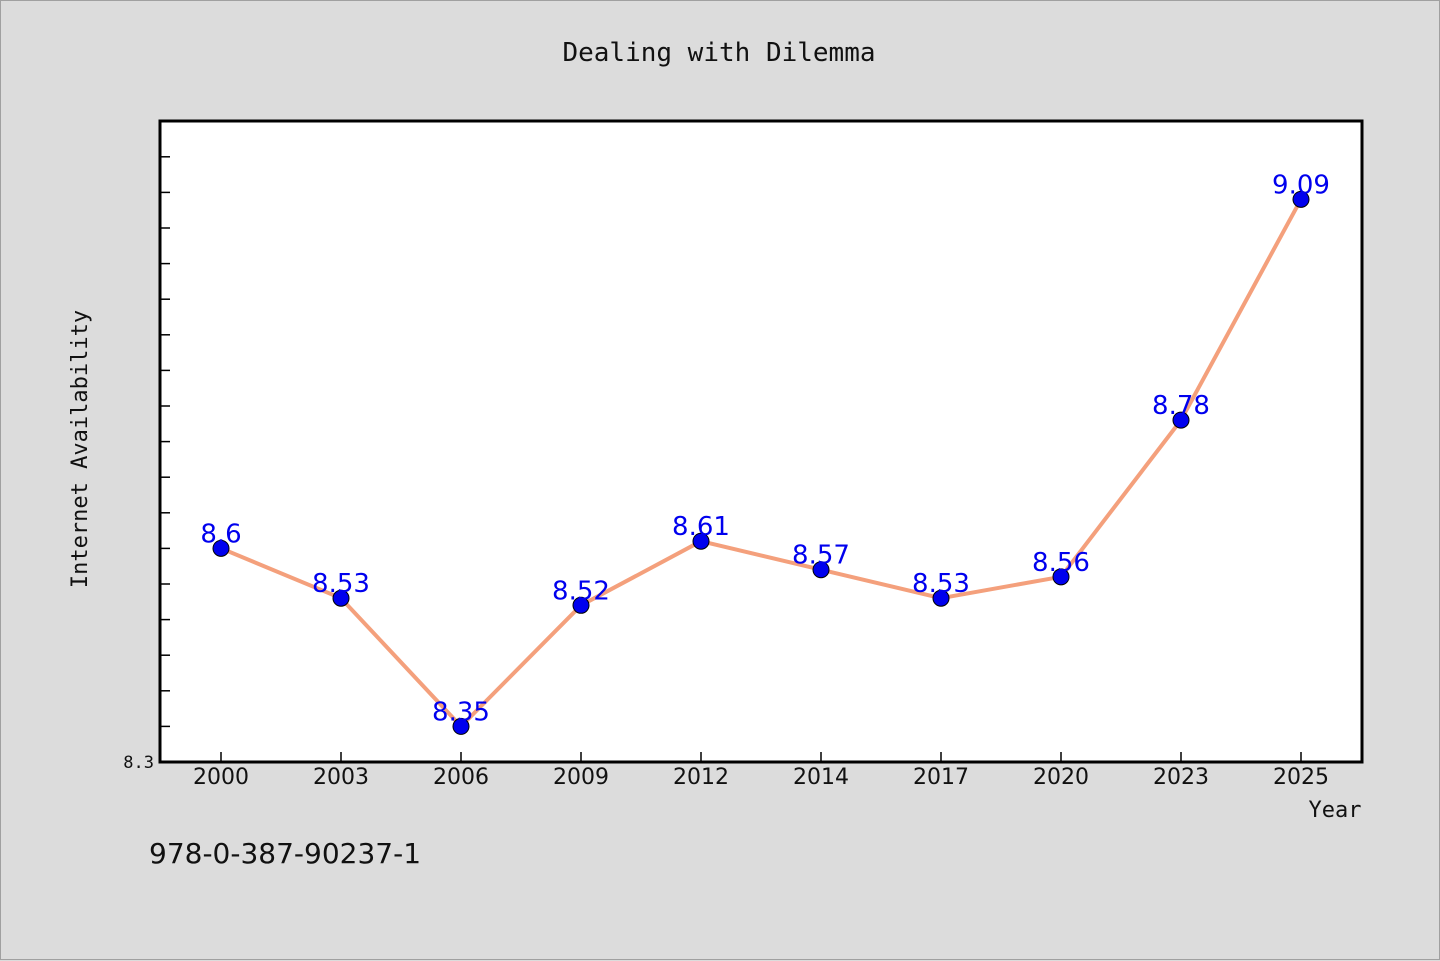 The image size is (1440, 961). What do you see at coordinates (1061, 777) in the screenshot?
I see `x-tick-label: 2020` at bounding box center [1061, 777].